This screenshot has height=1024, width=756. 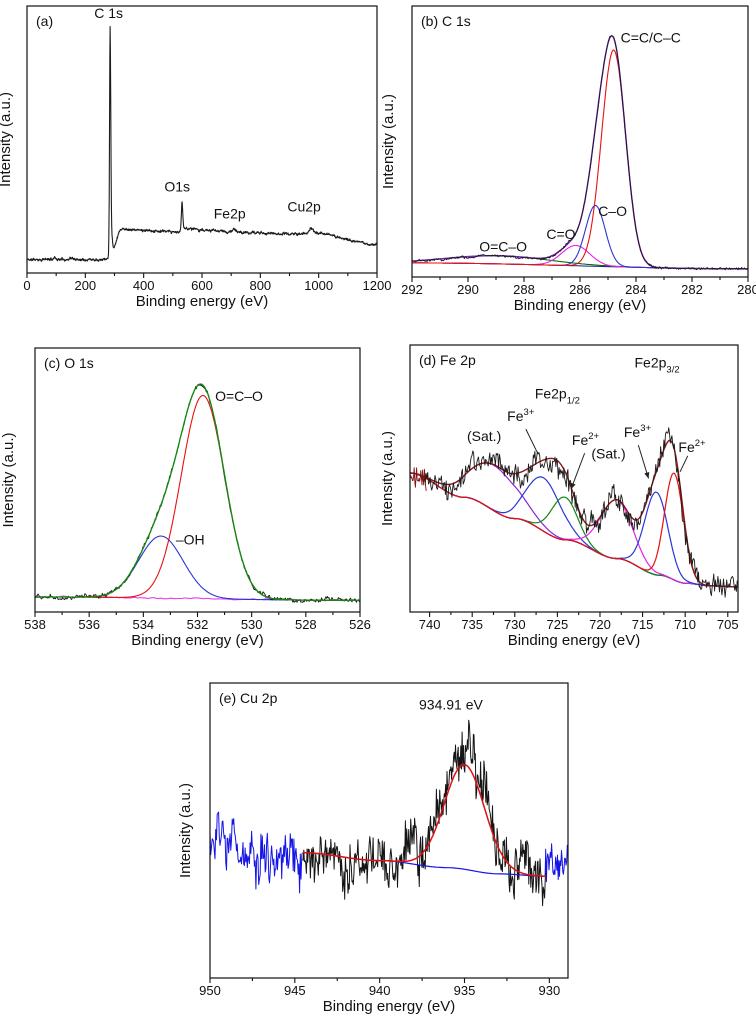 I want to click on x-axis: 930 935 940 945 950, so click(x=379, y=988).